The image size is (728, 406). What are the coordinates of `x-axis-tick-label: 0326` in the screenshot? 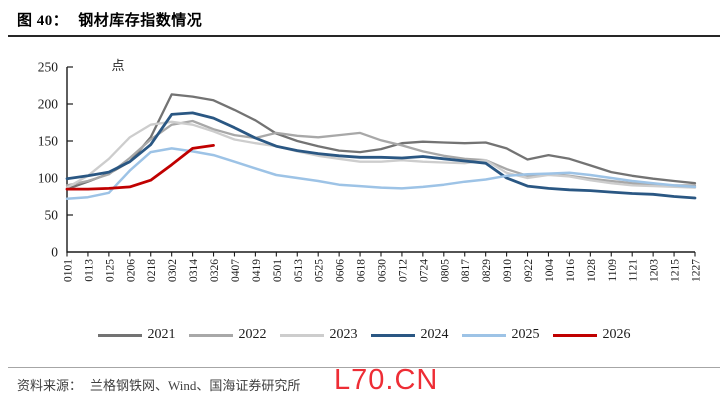 It's located at (215, 270).